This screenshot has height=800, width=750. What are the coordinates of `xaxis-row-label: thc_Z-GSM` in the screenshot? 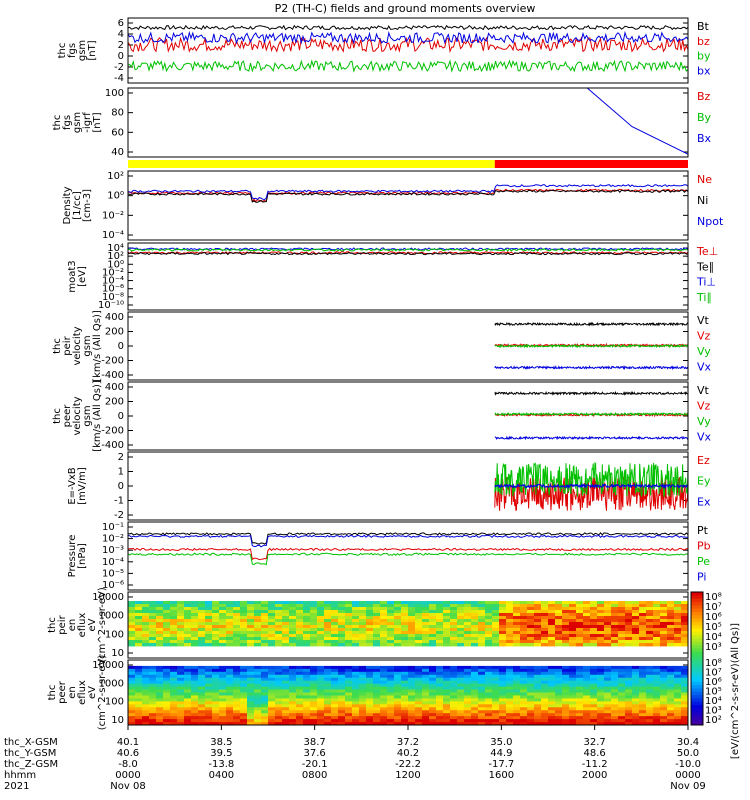 It's located at (31, 764).